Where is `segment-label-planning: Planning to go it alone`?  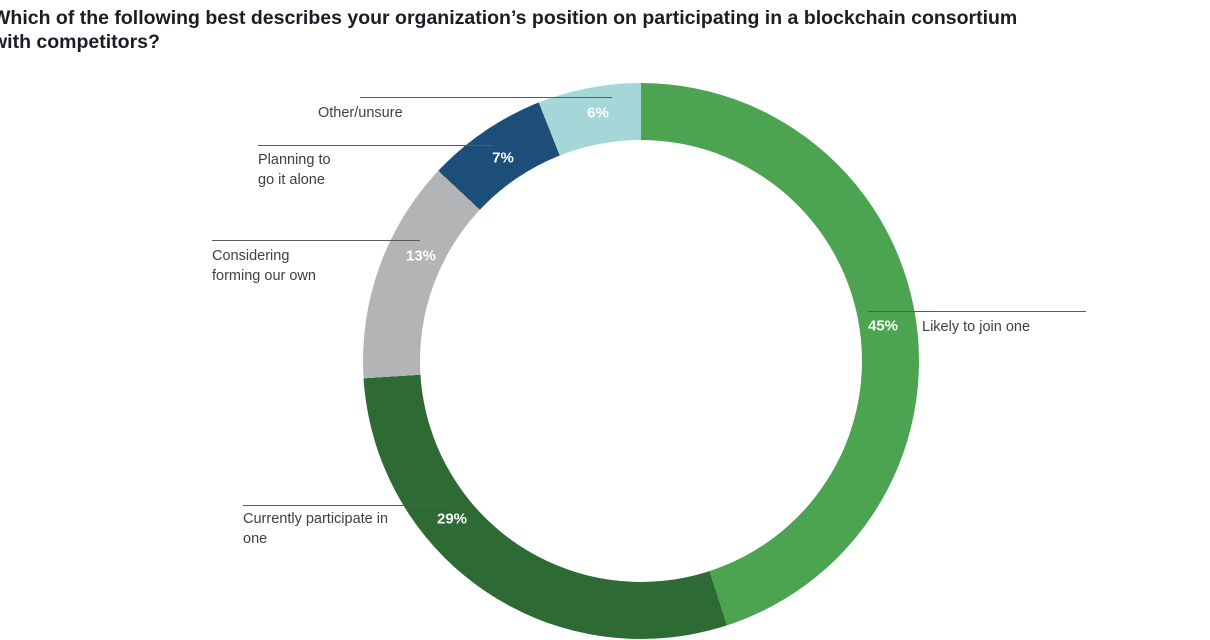
segment-label-planning: Planning to go it alone is located at coordinates (294, 170).